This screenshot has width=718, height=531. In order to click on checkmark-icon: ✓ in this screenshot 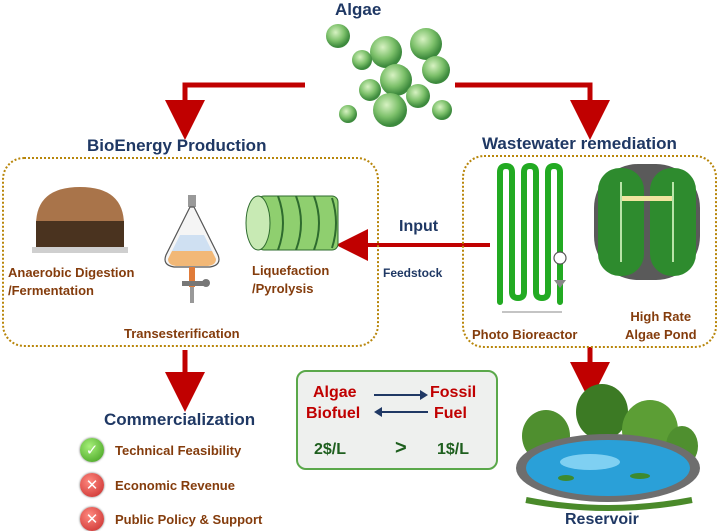, I will do `click(92, 450)`.